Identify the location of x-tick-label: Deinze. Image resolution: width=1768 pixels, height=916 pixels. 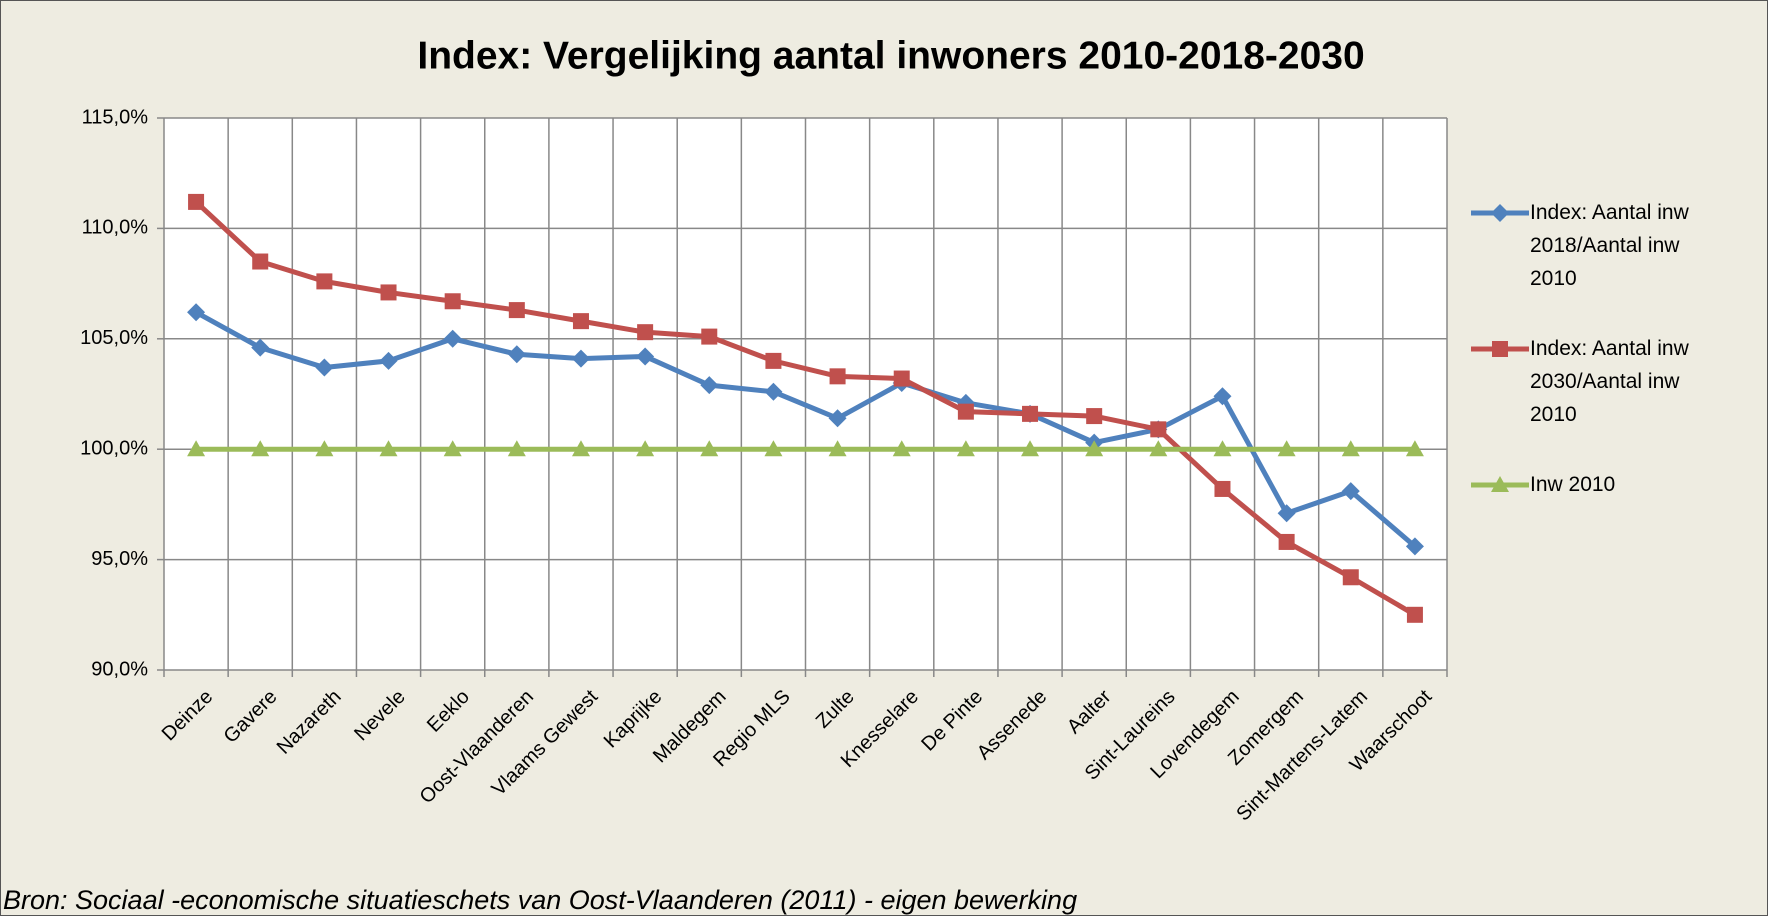
(188, 716).